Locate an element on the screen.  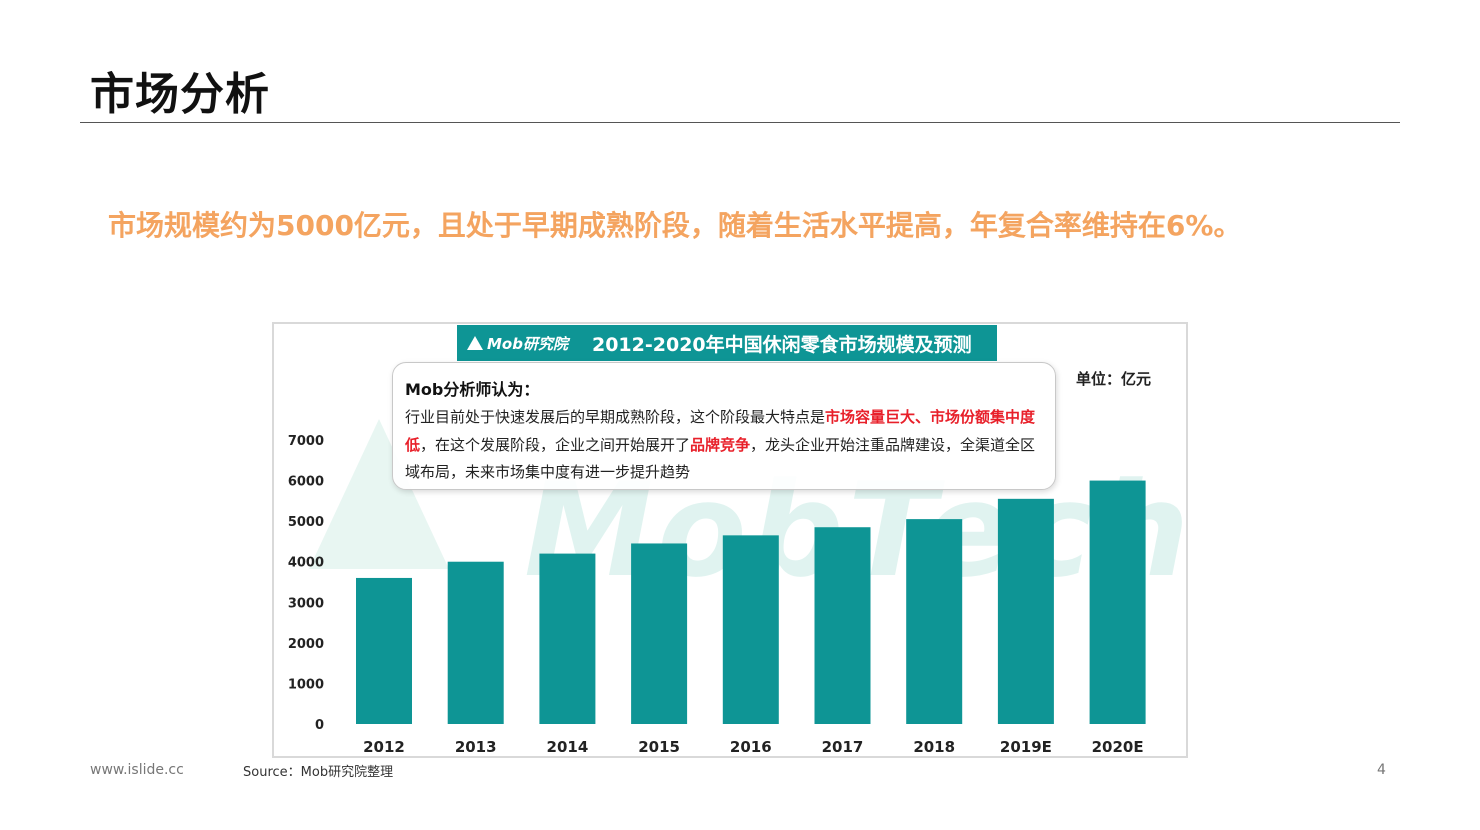
chart-title: 2012-2020年中国休闲零食市场规模及预测 is located at coordinates (781, 344).